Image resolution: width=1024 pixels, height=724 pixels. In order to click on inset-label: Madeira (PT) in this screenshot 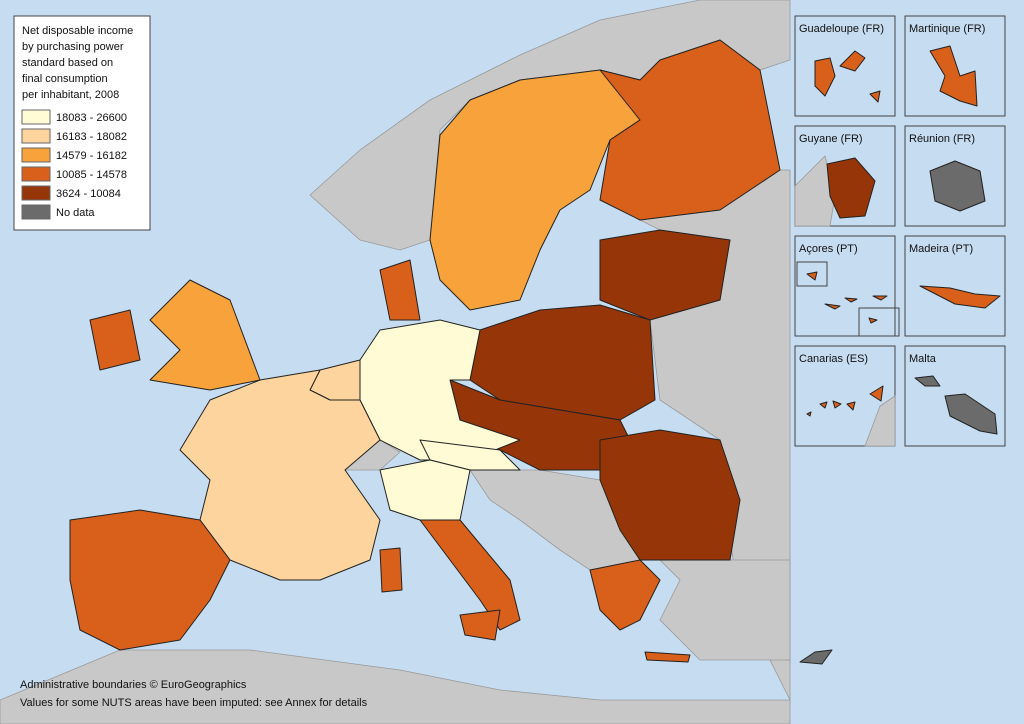, I will do `click(941, 249)`.